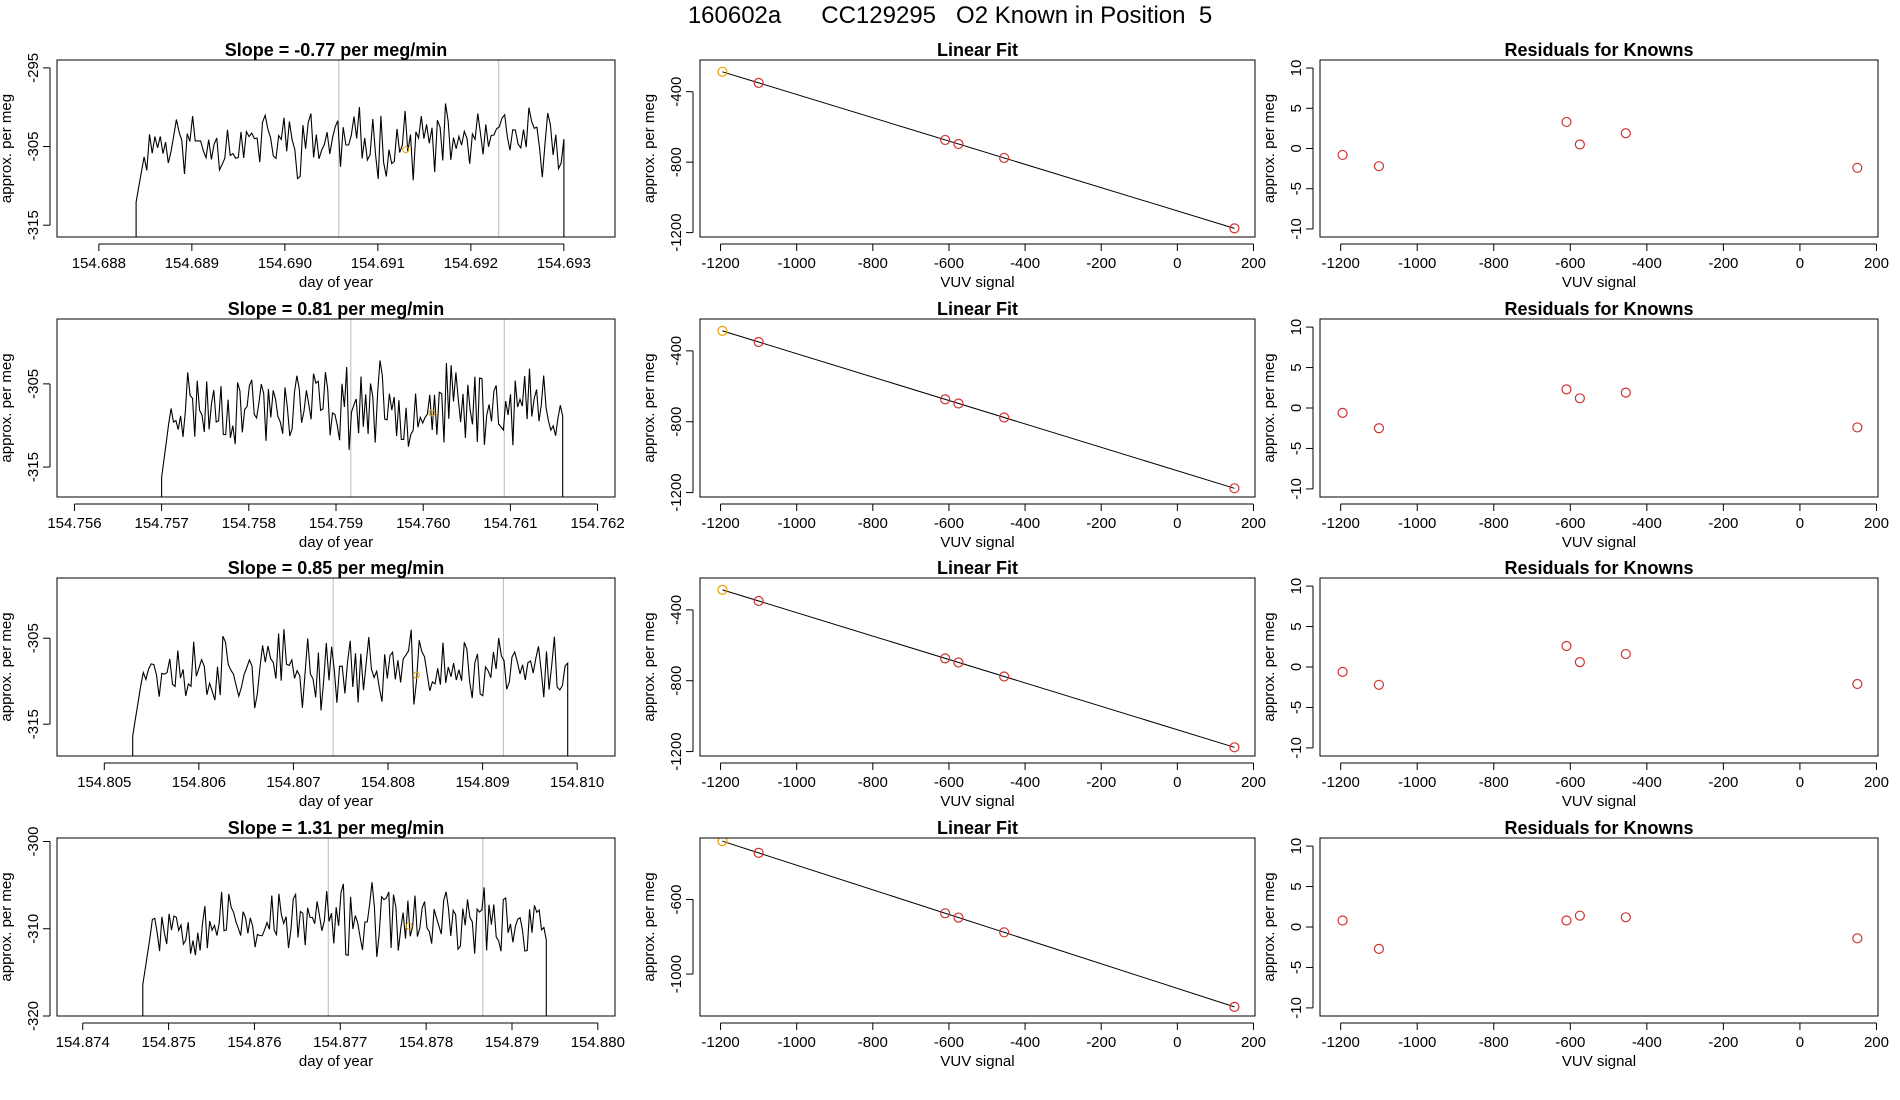 This screenshot has height=1100, width=1900. What do you see at coordinates (249, 523) in the screenshot?
I see `x-tick-label: 154.758` at bounding box center [249, 523].